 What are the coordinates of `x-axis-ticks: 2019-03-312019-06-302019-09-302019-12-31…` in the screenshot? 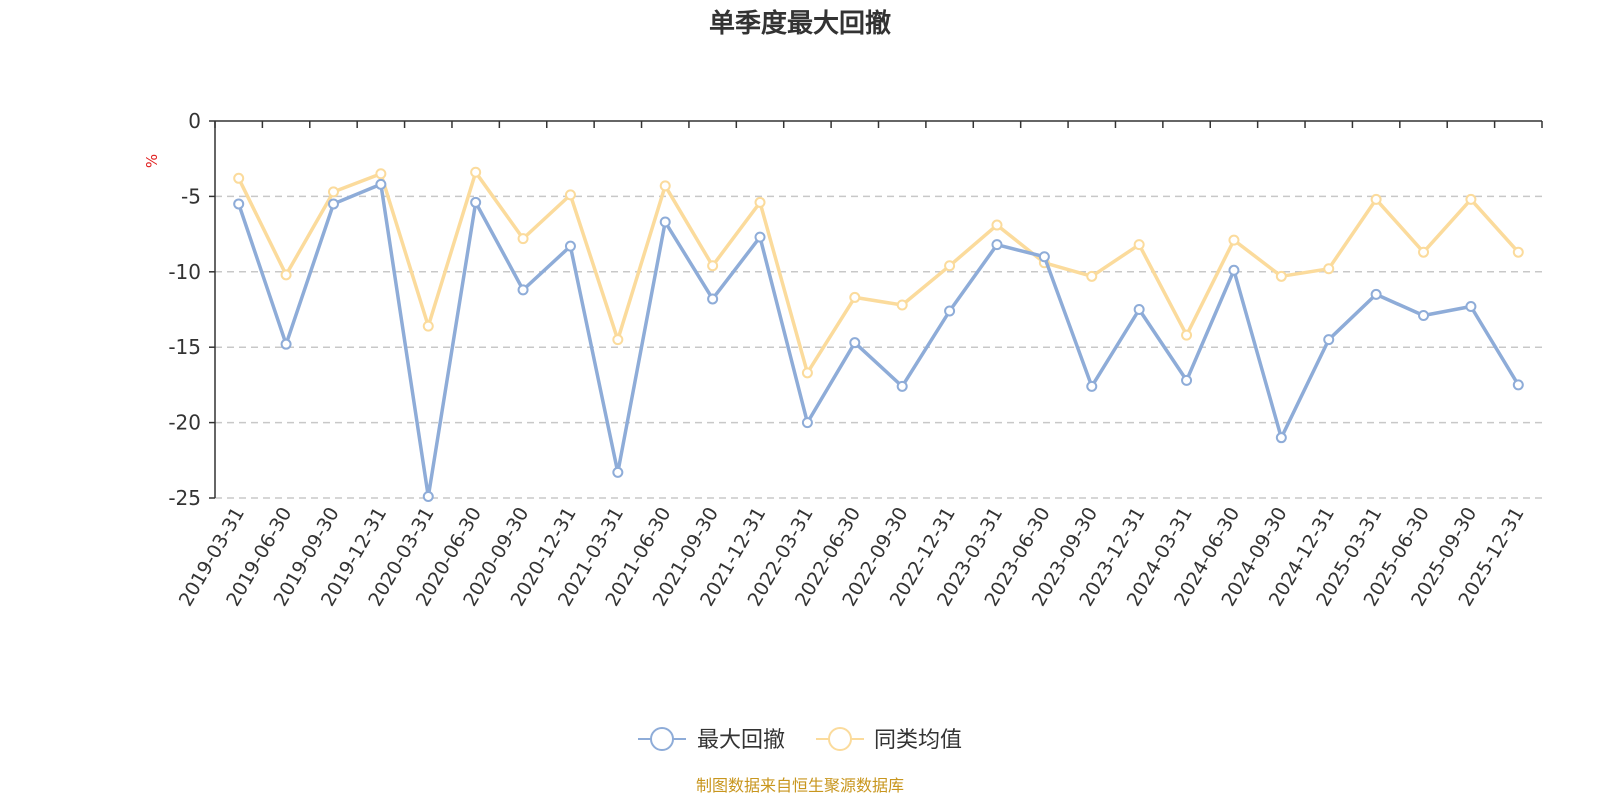 It's located at (852, 556).